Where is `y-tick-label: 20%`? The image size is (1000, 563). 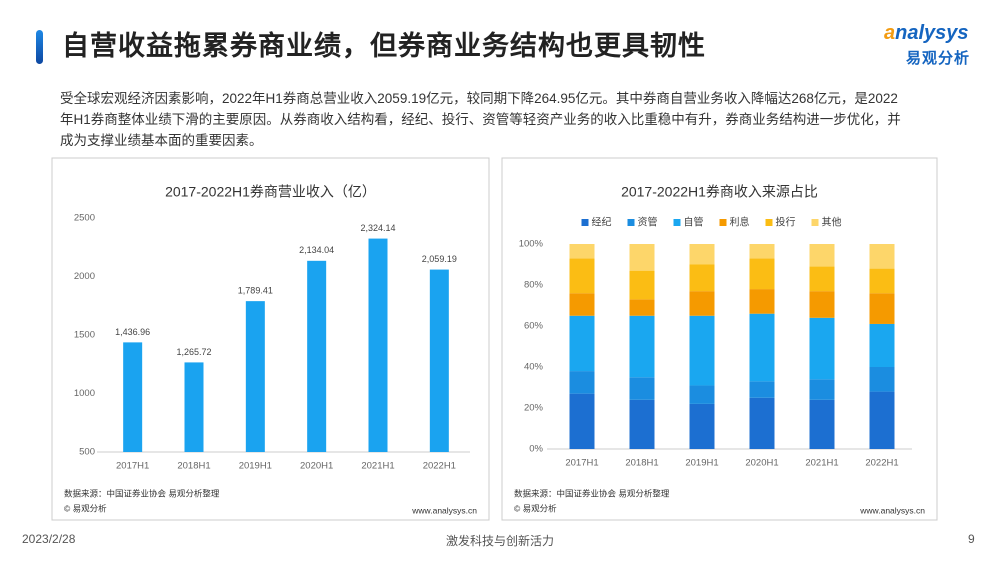
y-tick-label: 20% is located at coordinates (534, 408).